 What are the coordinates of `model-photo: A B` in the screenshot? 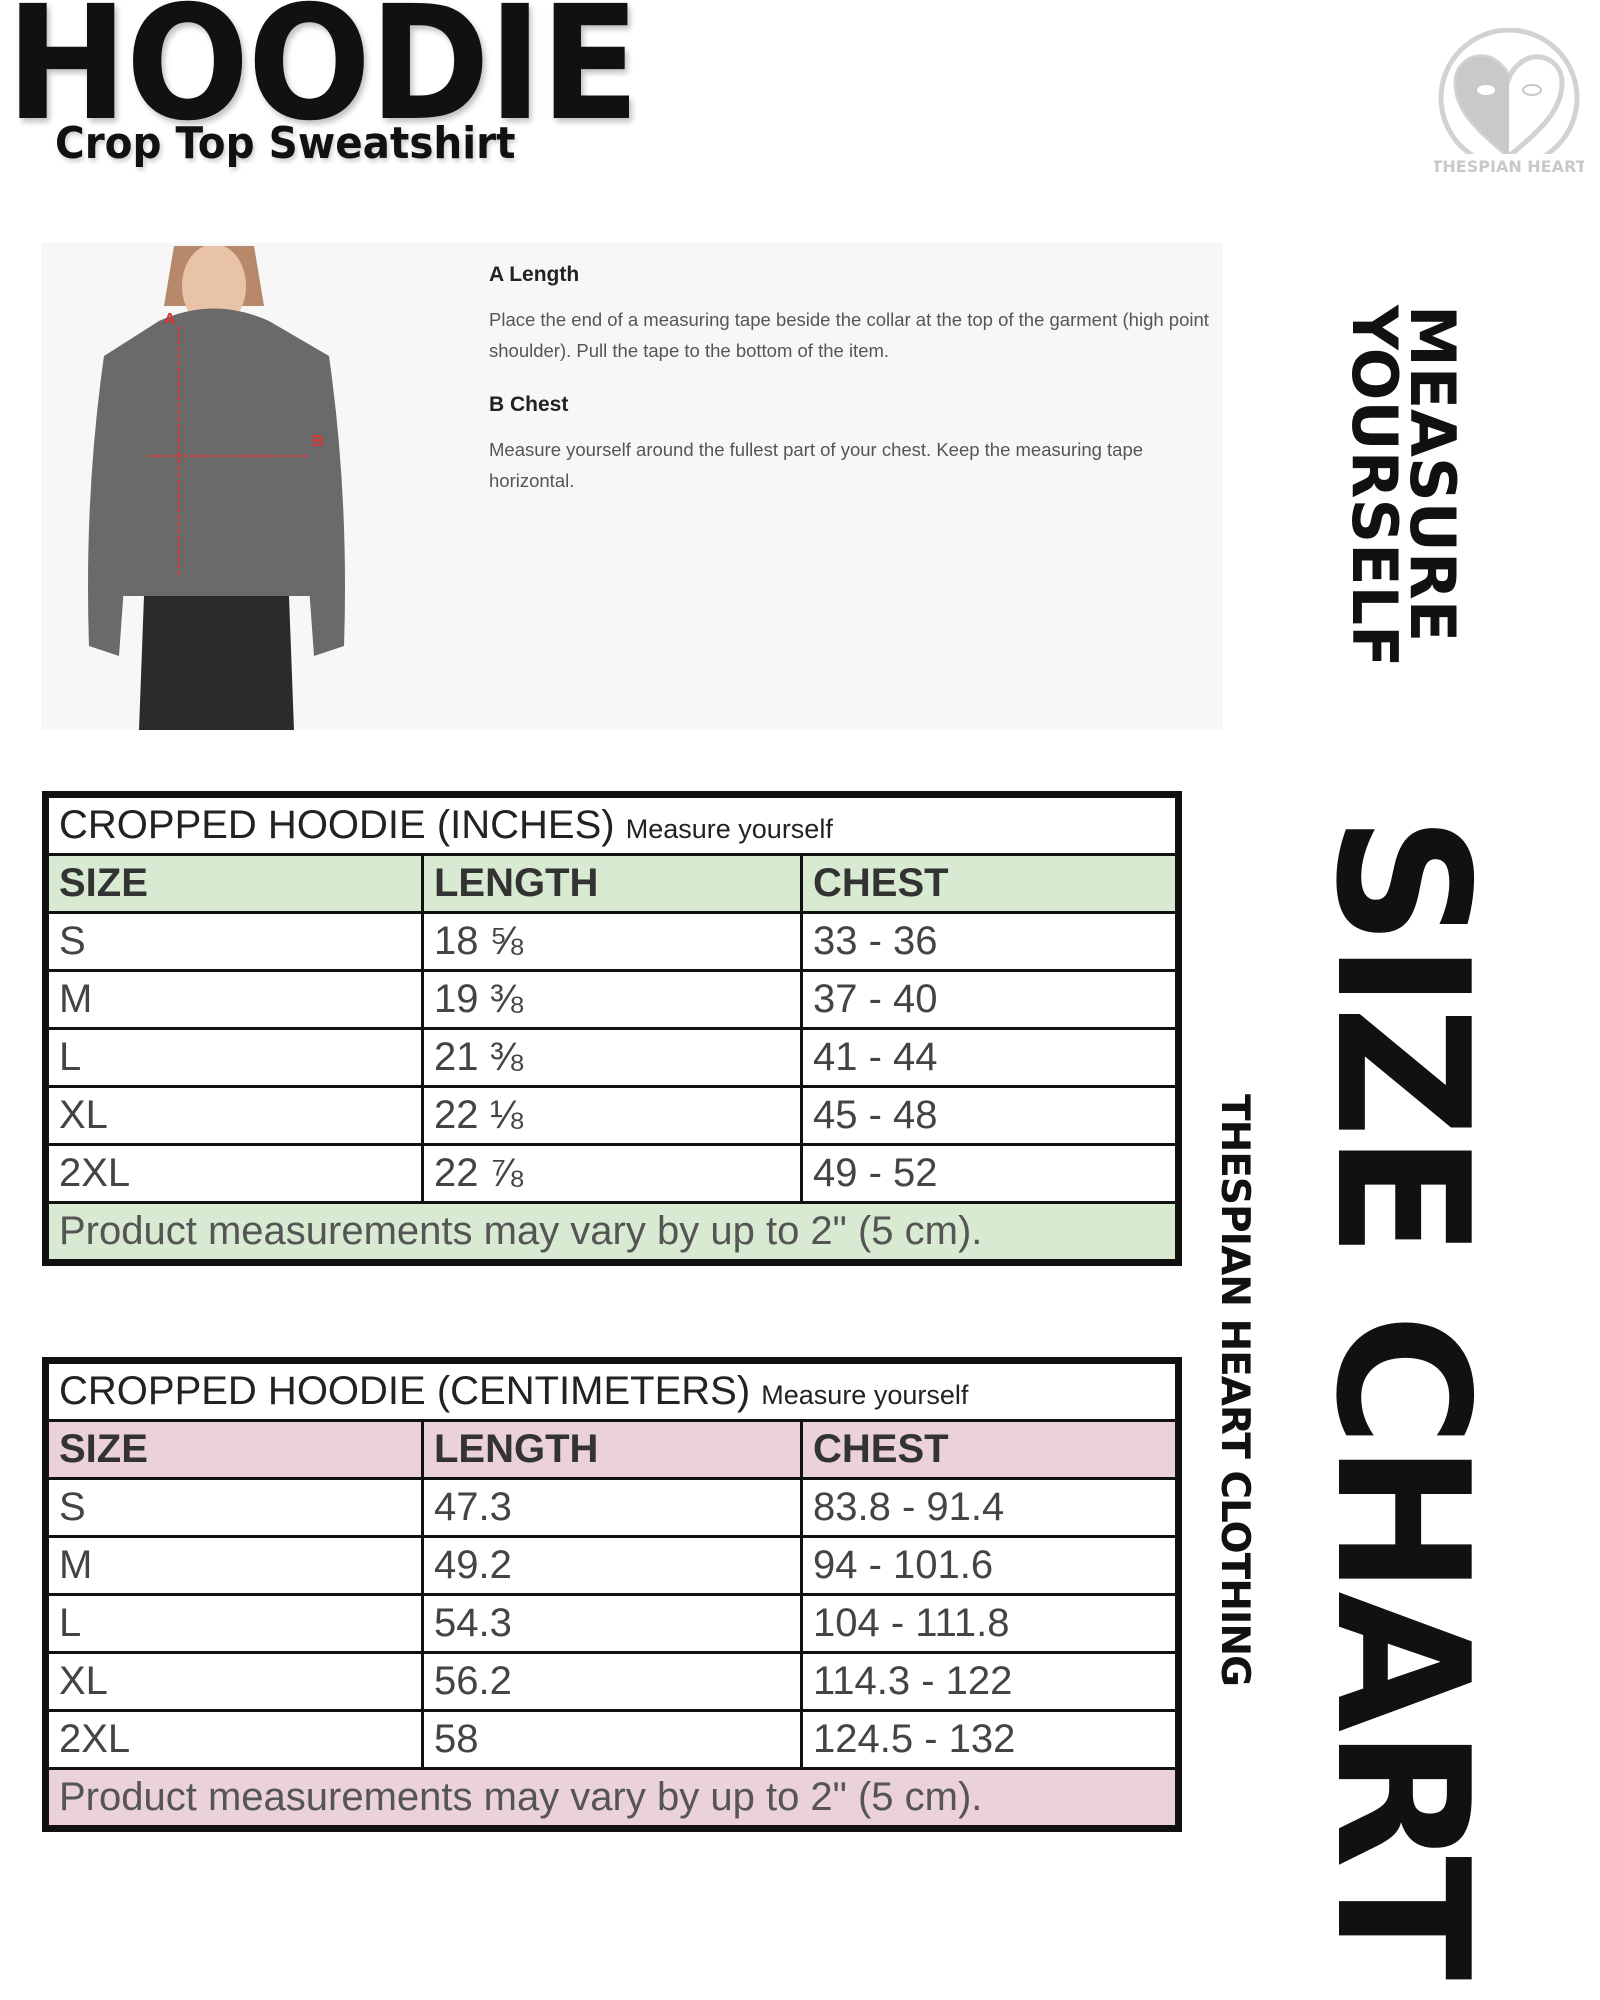 It's located at (216, 488).